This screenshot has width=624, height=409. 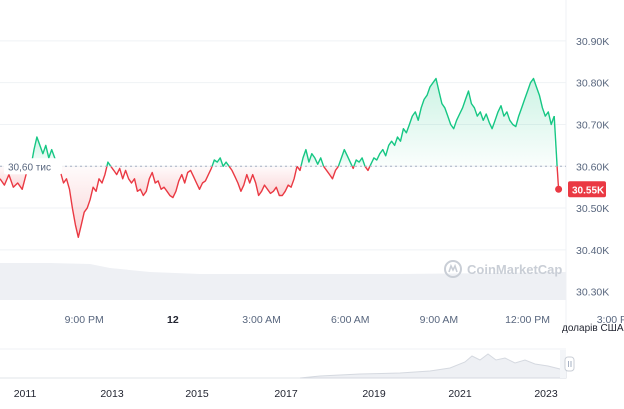 I want to click on last-price-label: 30.55K, so click(x=588, y=190).